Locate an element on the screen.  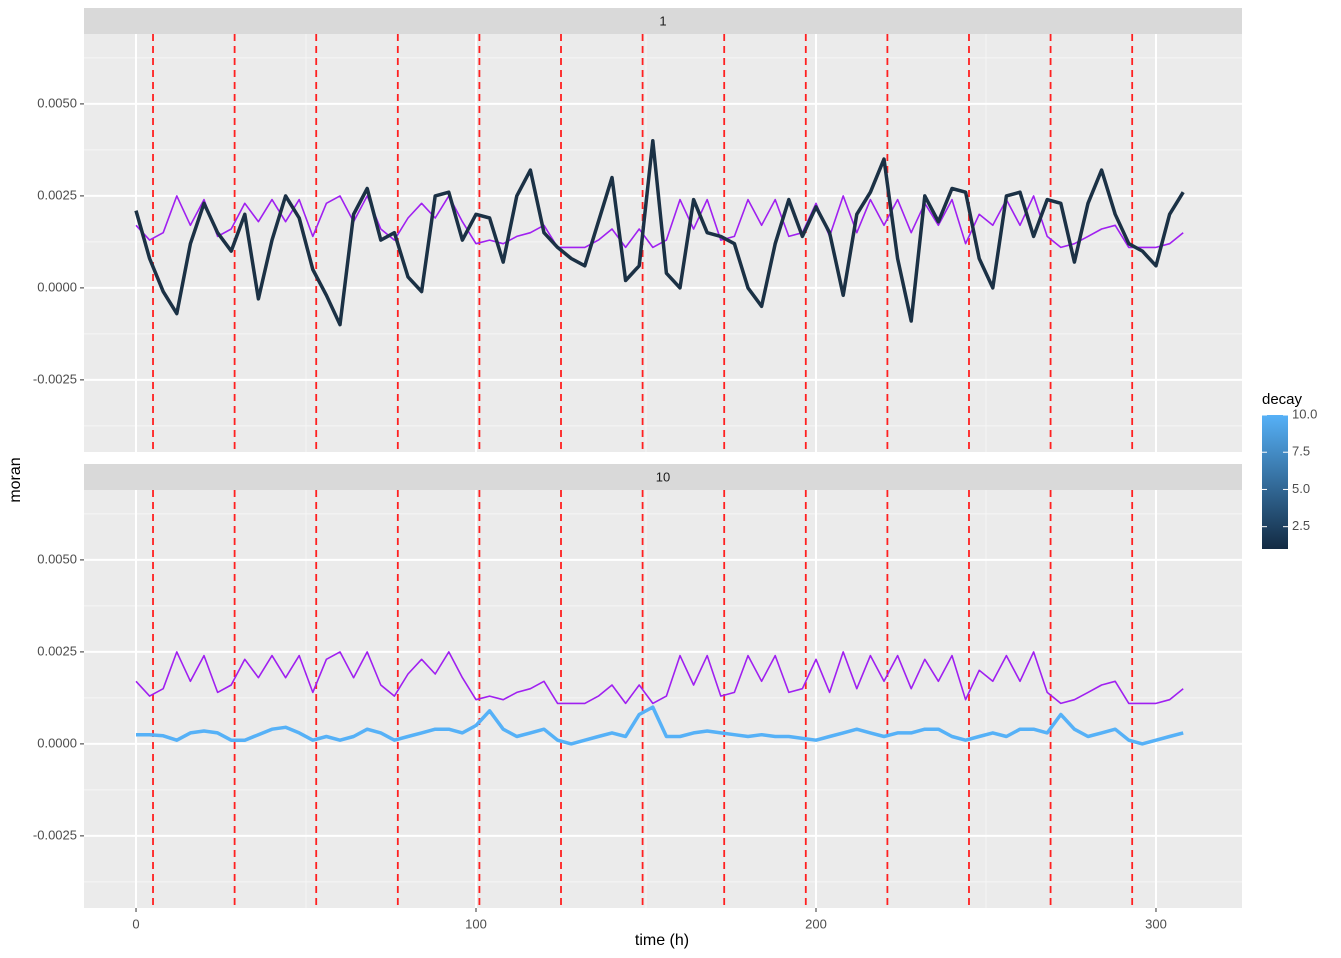
strip-label: 10 is located at coordinates (663, 476).